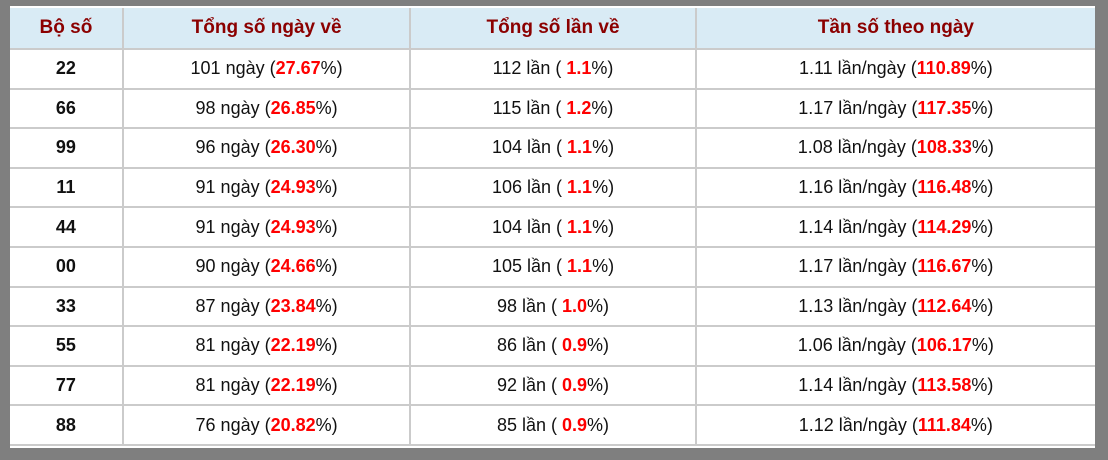 This screenshot has height=460, width=1108. I want to click on cell-text: 1.13 lần/ngày (, so click(858, 305).